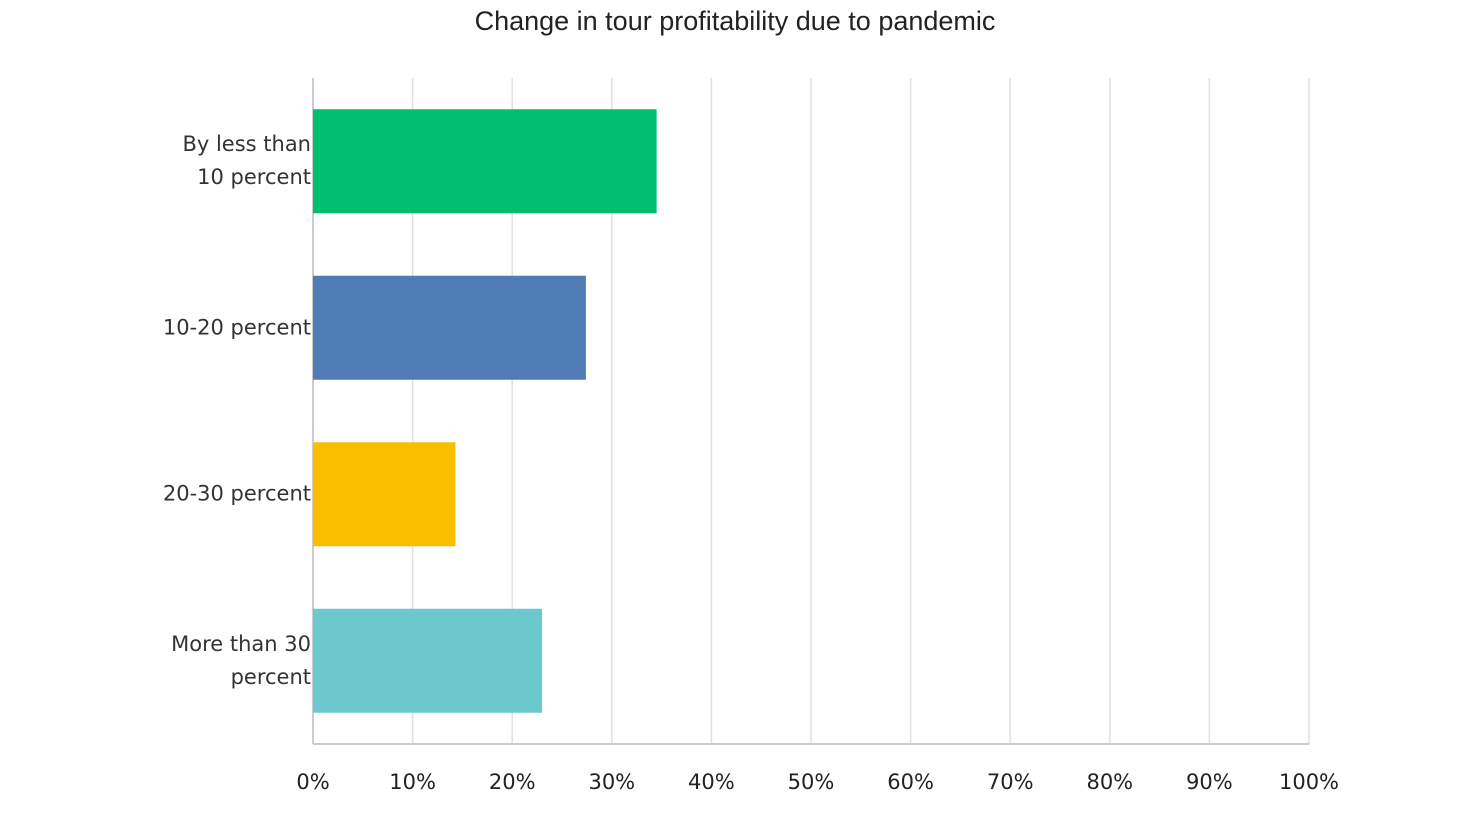 The height and width of the screenshot is (823, 1470). Describe the element at coordinates (241, 660) in the screenshot. I see `y-tick-label: More than 30 percent` at that location.